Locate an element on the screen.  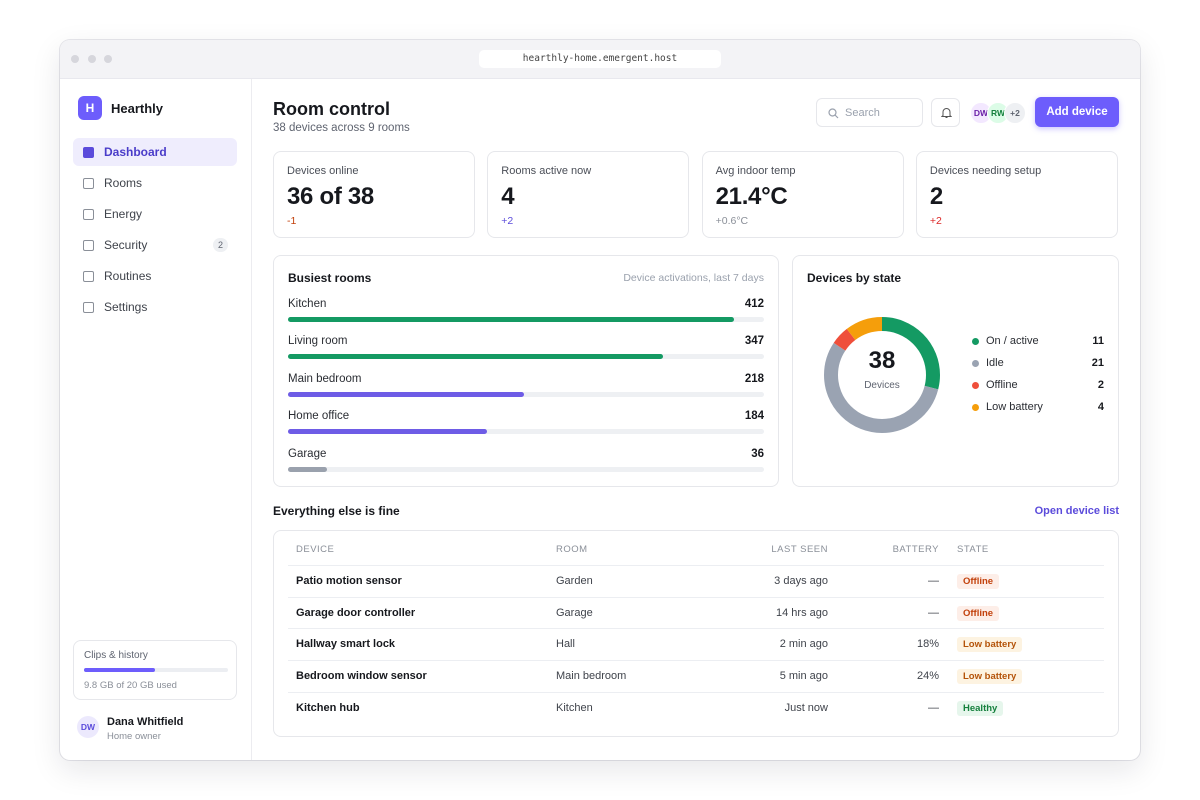
brand-name: Hearthly is located at coordinates (137, 108).